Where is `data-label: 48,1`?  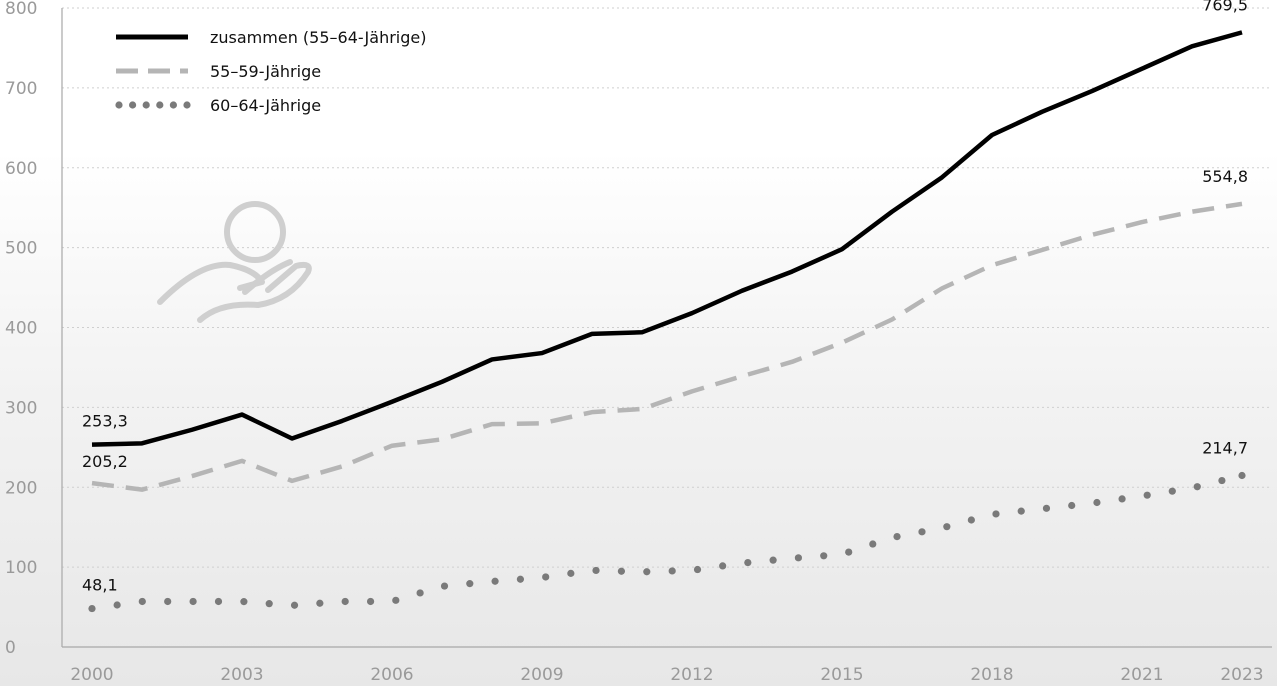 data-label: 48,1 is located at coordinates (100, 585).